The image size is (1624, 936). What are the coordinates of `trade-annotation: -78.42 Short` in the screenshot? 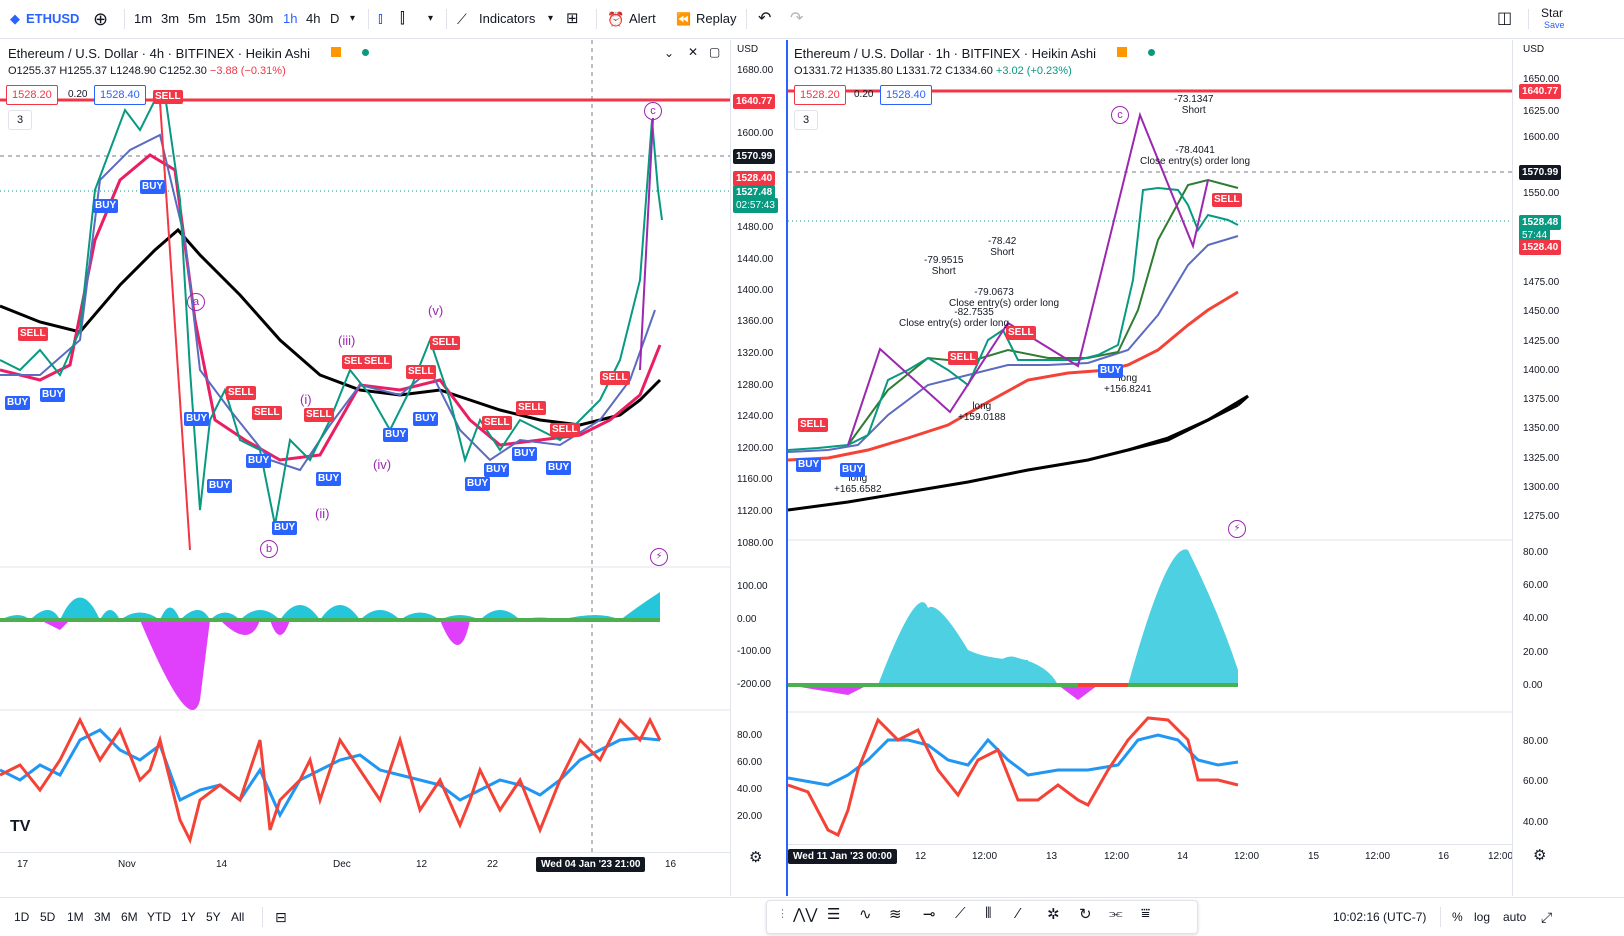 It's located at (1002, 247).